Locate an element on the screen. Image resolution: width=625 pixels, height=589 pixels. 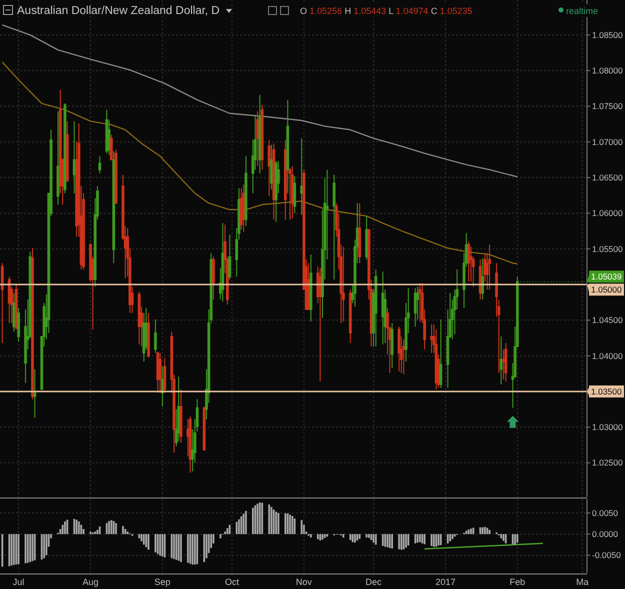
y-tick-label: 1.04500 is located at coordinates (607, 320).